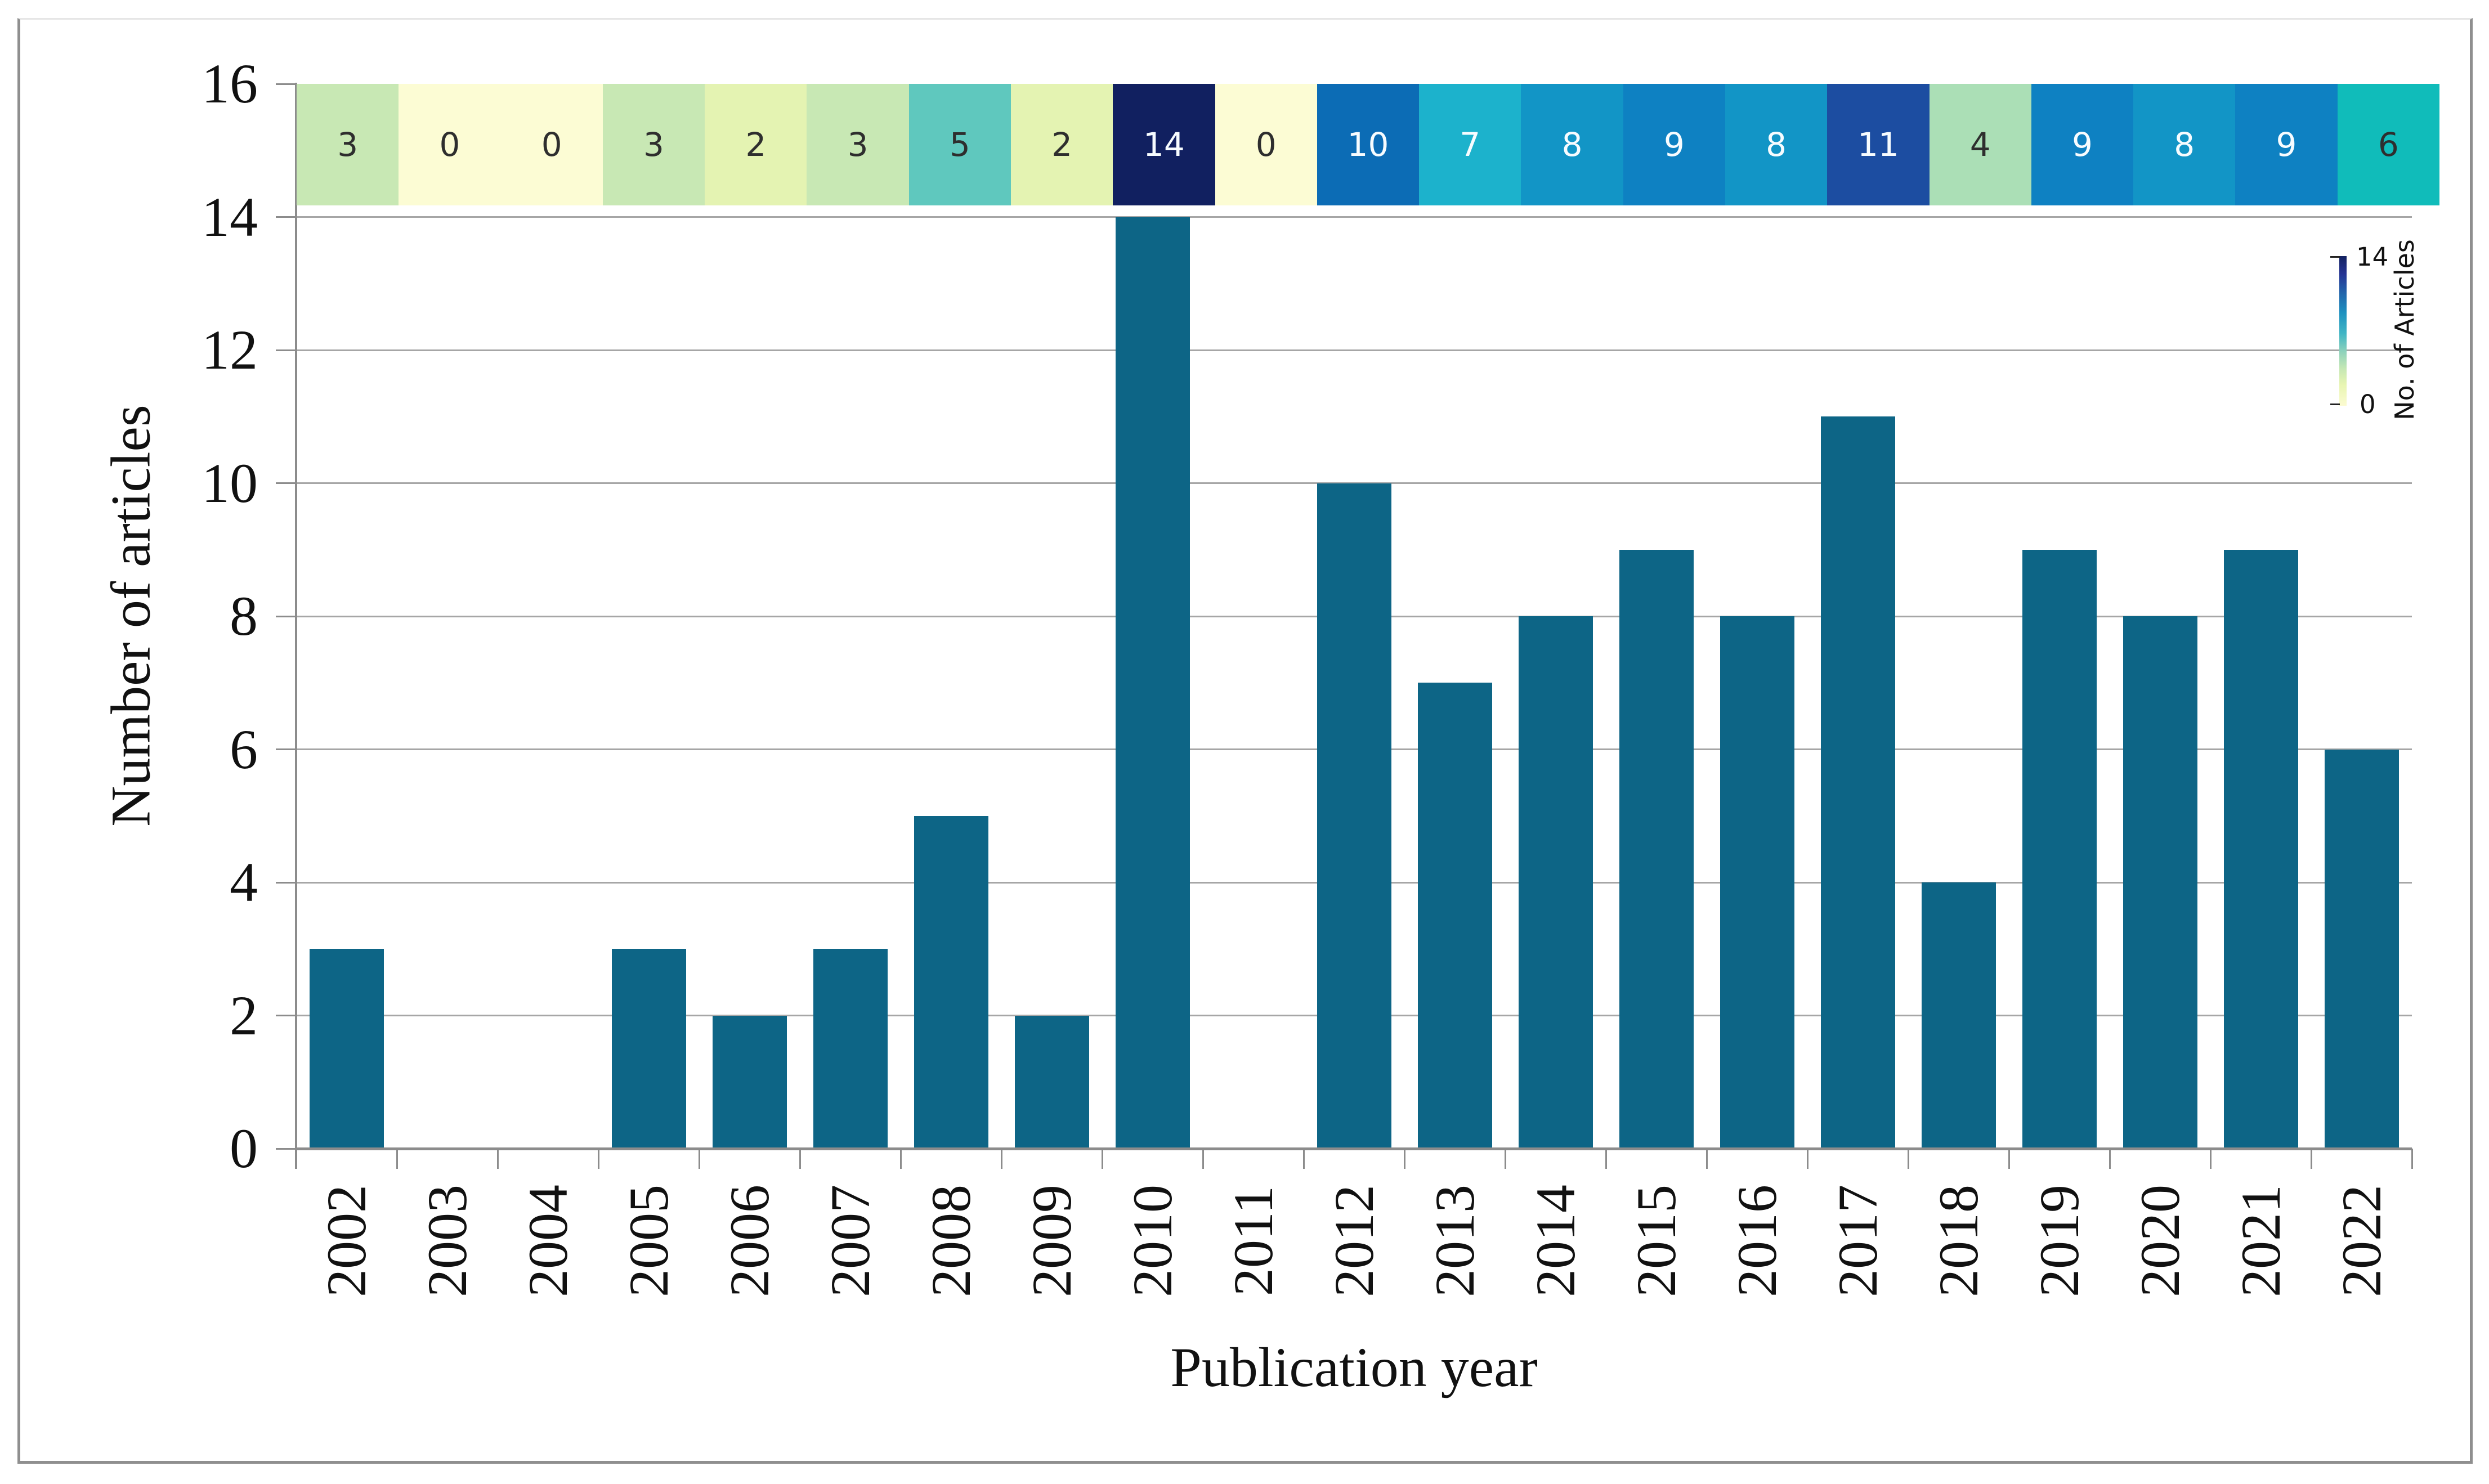 Image resolution: width=2489 pixels, height=1484 pixels. Describe the element at coordinates (447, 1241) in the screenshot. I see `x-tick-label-2003: 2003` at that location.